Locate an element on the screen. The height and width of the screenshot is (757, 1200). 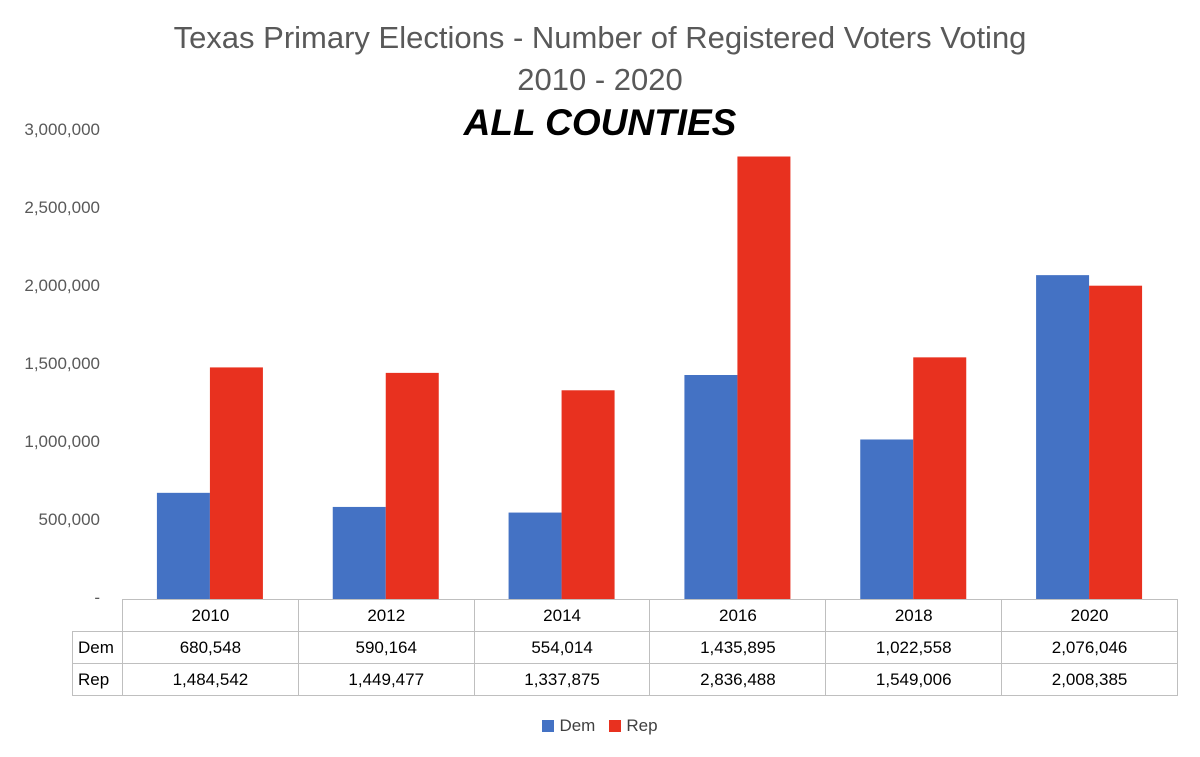
data-label: 554,014 is located at coordinates (562, 647).